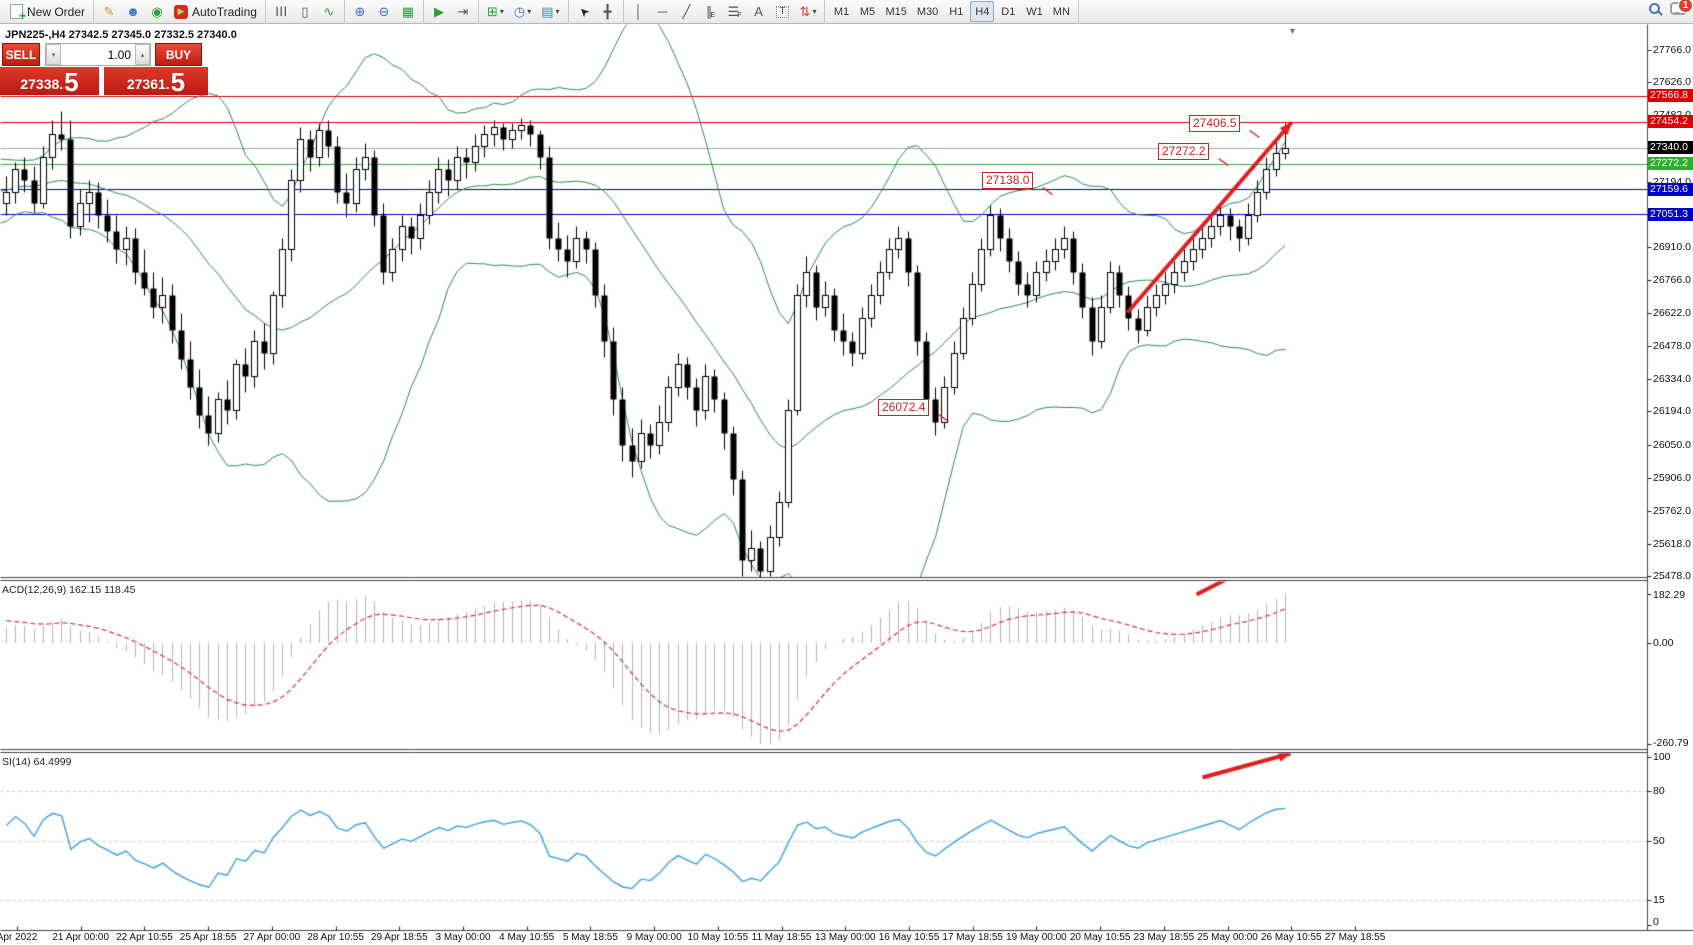 The width and height of the screenshot is (1693, 945). What do you see at coordinates (1215, 123) in the screenshot?
I see `annotation-price-label: 27406.5` at bounding box center [1215, 123].